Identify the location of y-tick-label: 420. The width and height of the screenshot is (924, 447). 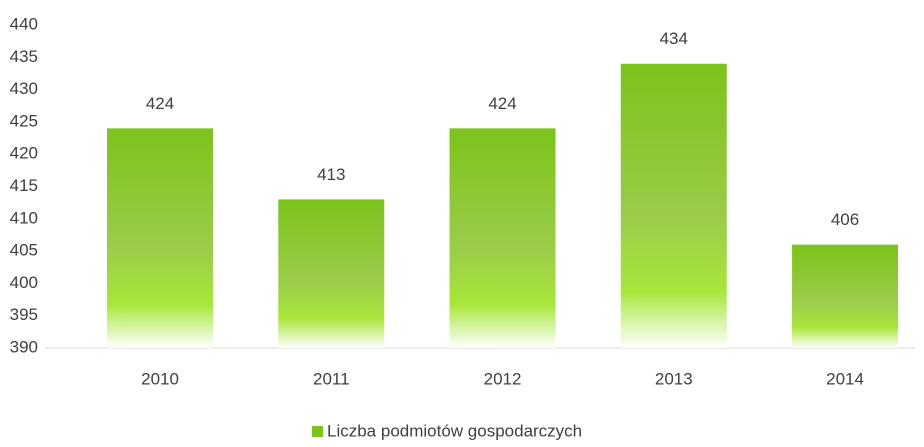
(24, 153).